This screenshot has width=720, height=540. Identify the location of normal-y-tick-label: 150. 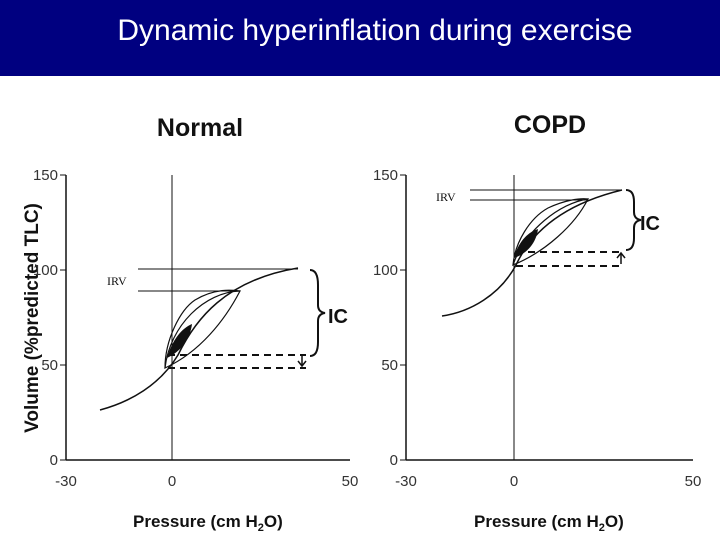
(45, 175).